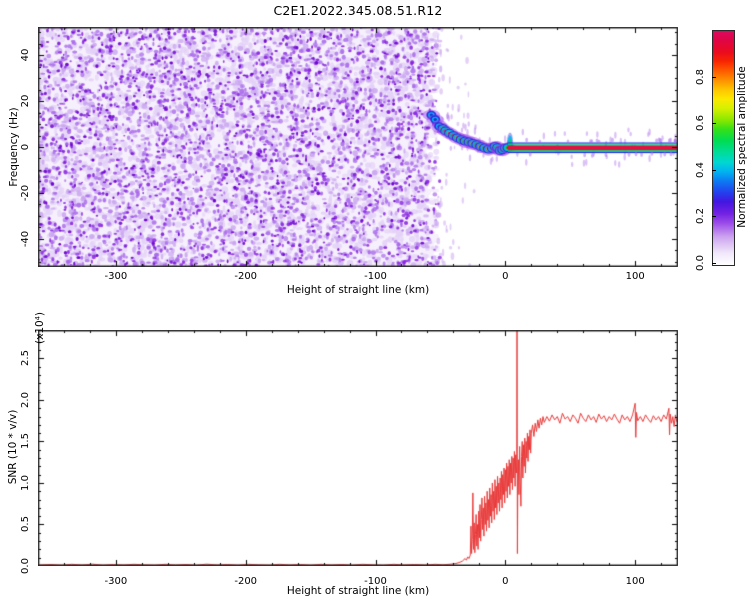  What do you see at coordinates (13, 447) in the screenshot?
I see `snr-ylabel: SNR (10 * v/v)` at bounding box center [13, 447].